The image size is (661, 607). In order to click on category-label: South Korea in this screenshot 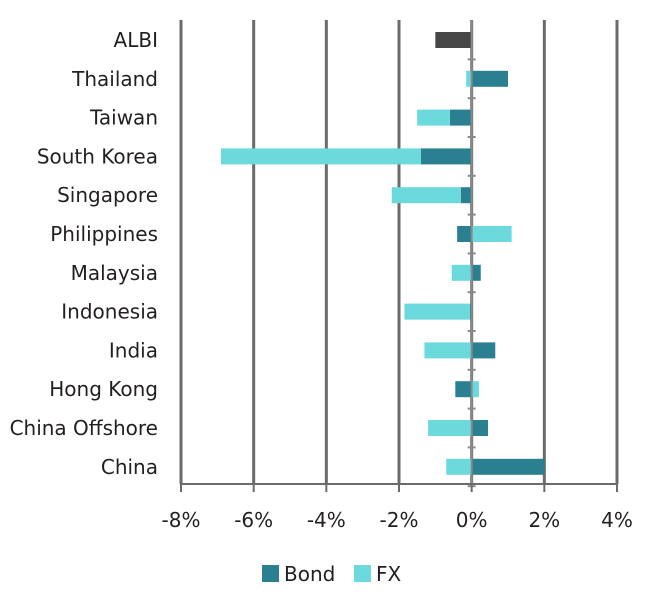, I will do `click(97, 156)`.